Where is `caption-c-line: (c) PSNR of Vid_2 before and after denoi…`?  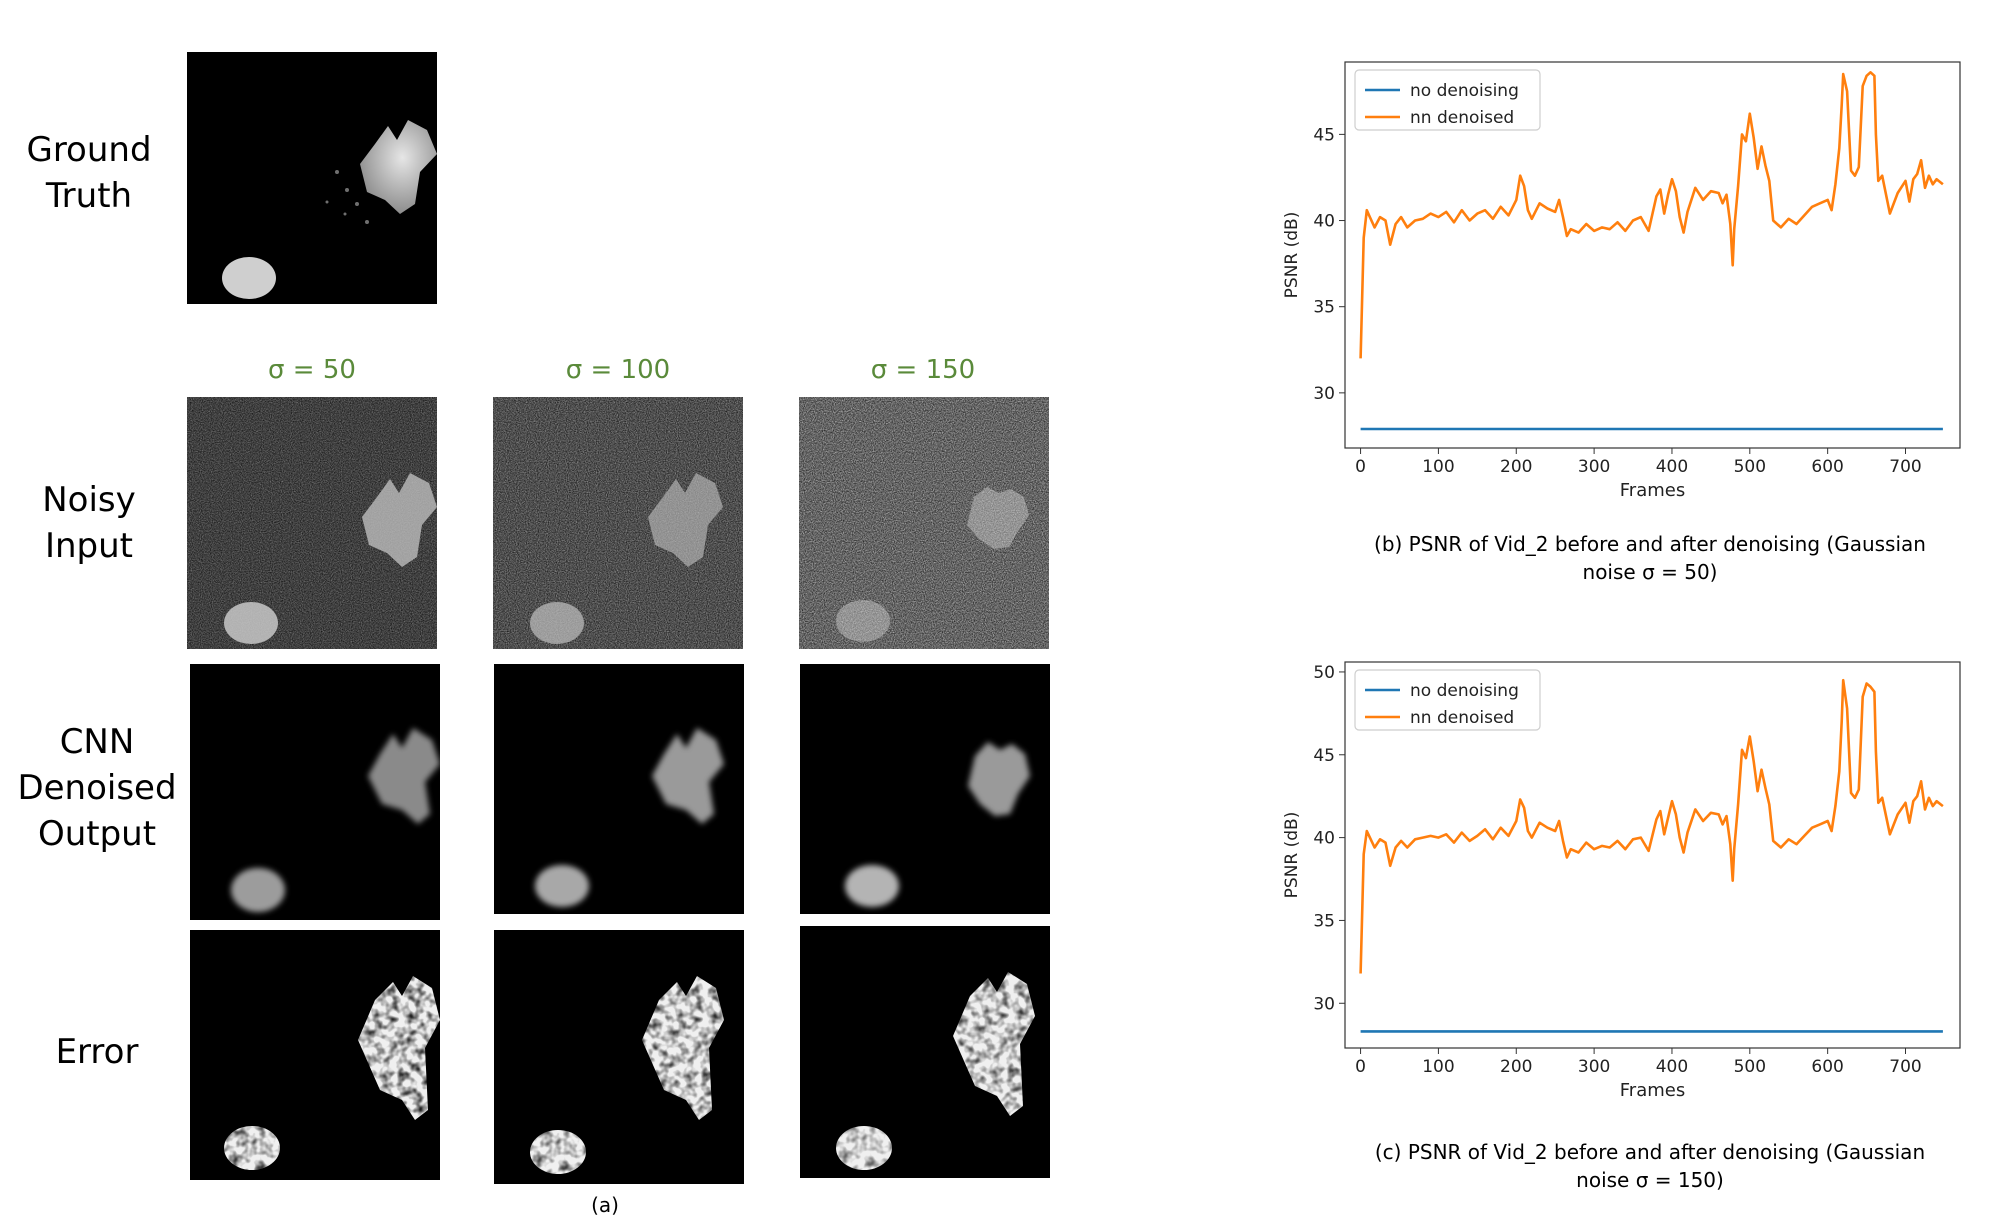
caption-c-line: (c) PSNR of Vid_2 before and after denoi… is located at coordinates (1650, 1152).